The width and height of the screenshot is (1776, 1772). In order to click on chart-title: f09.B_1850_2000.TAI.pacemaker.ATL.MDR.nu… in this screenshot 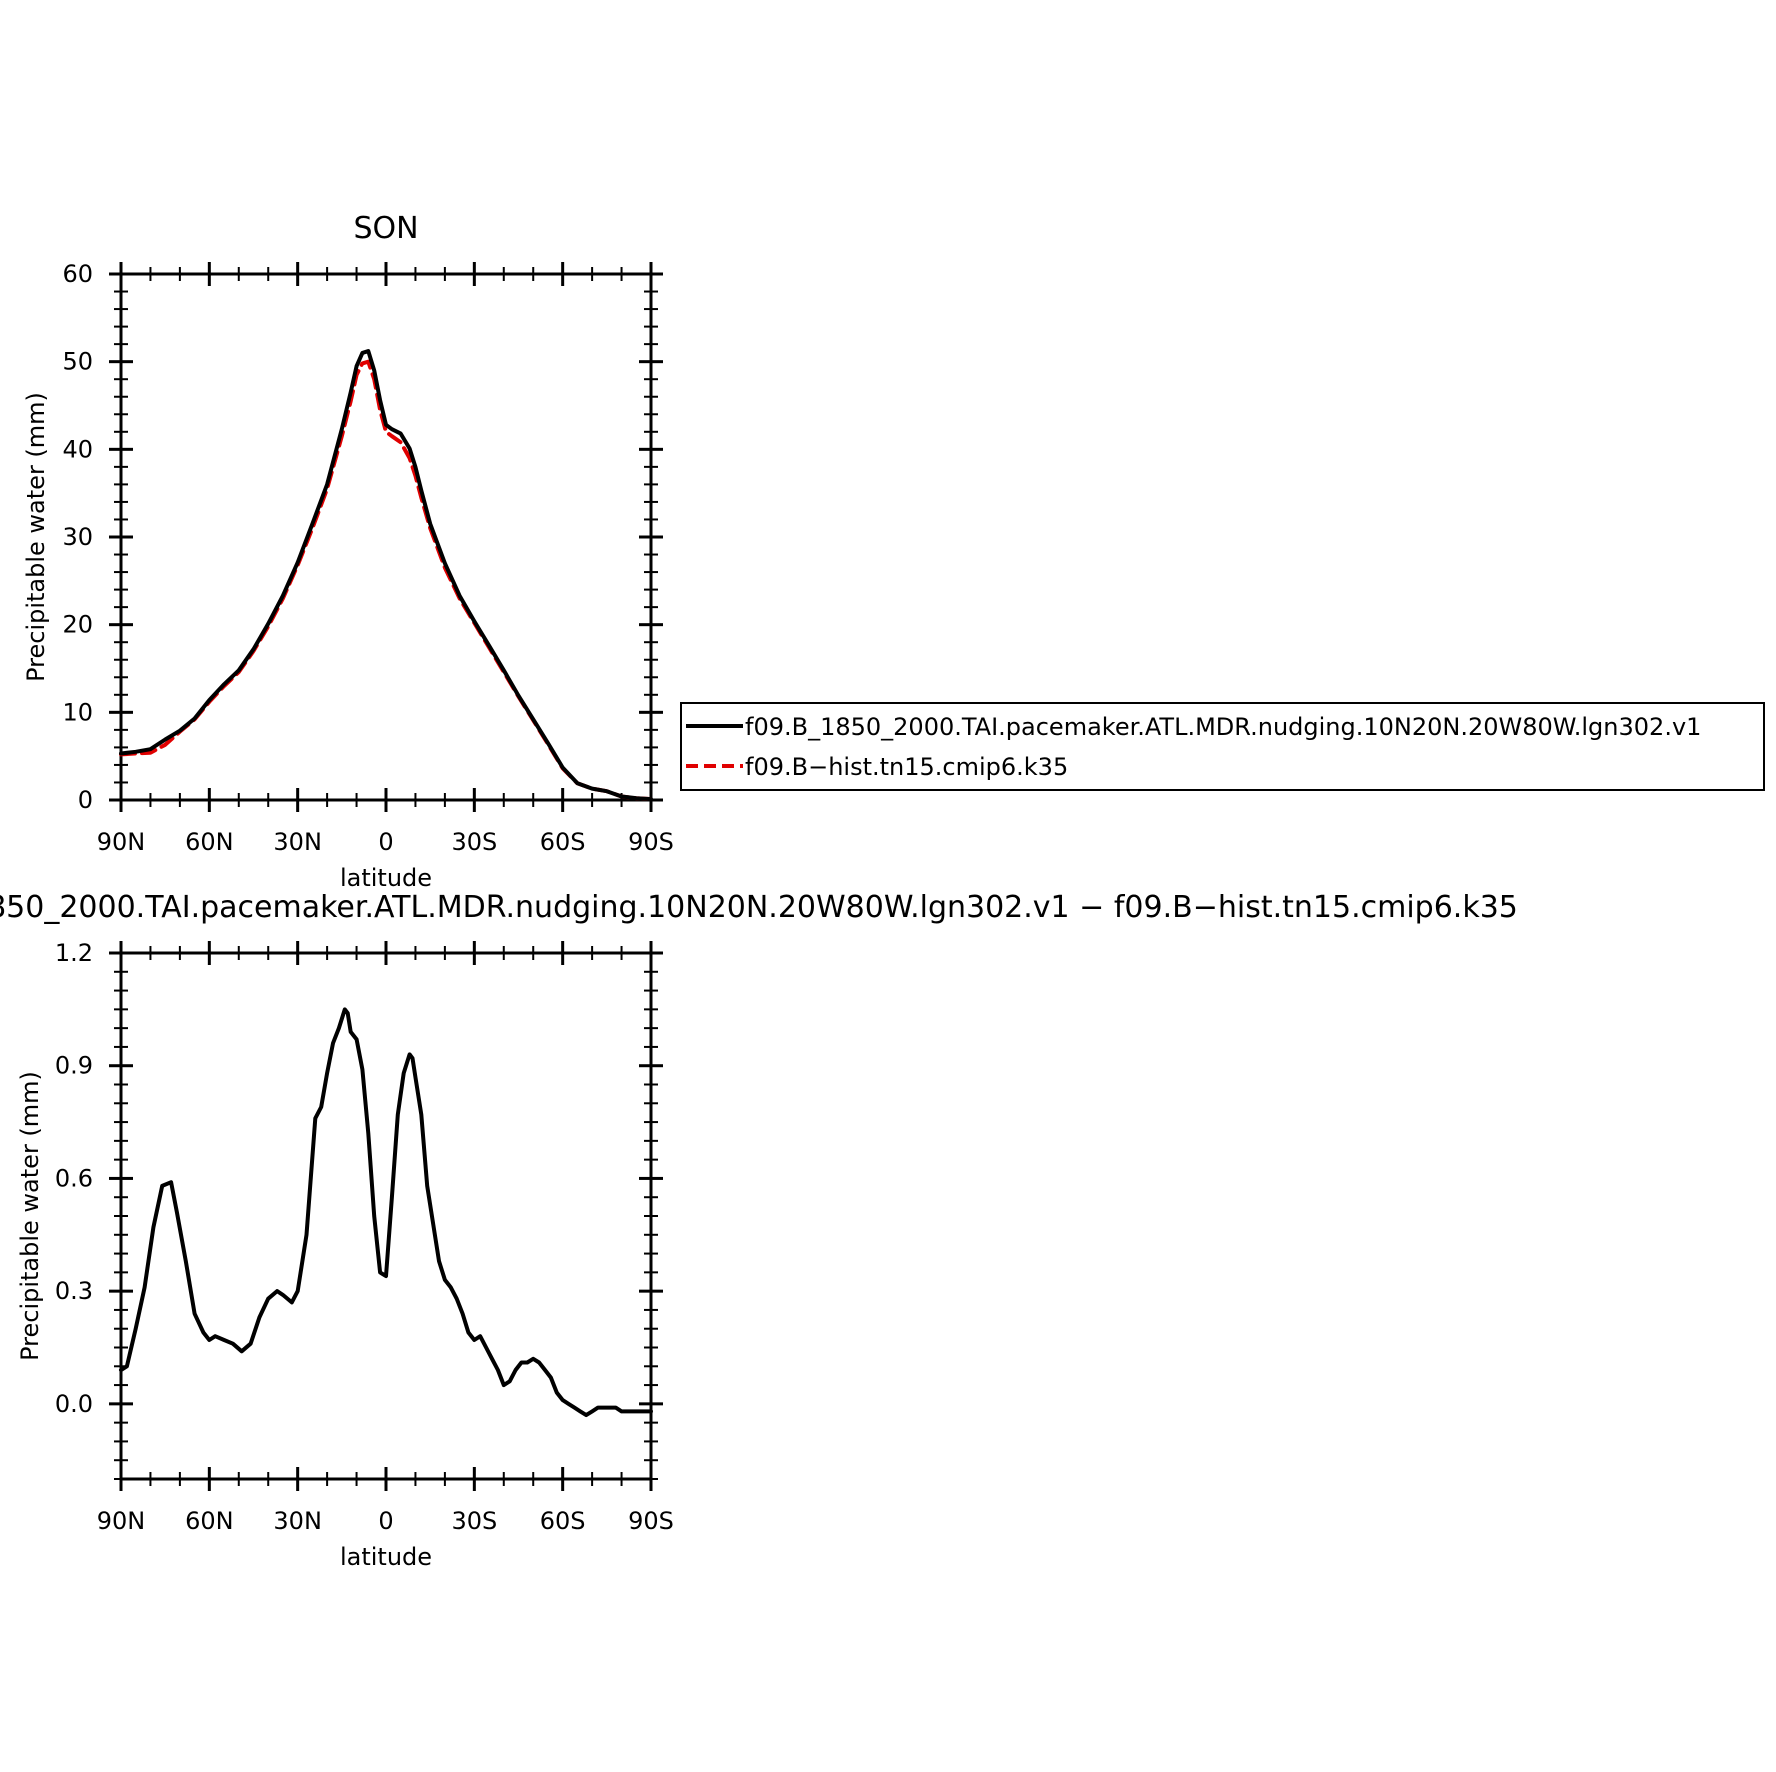, I will do `click(759, 907)`.